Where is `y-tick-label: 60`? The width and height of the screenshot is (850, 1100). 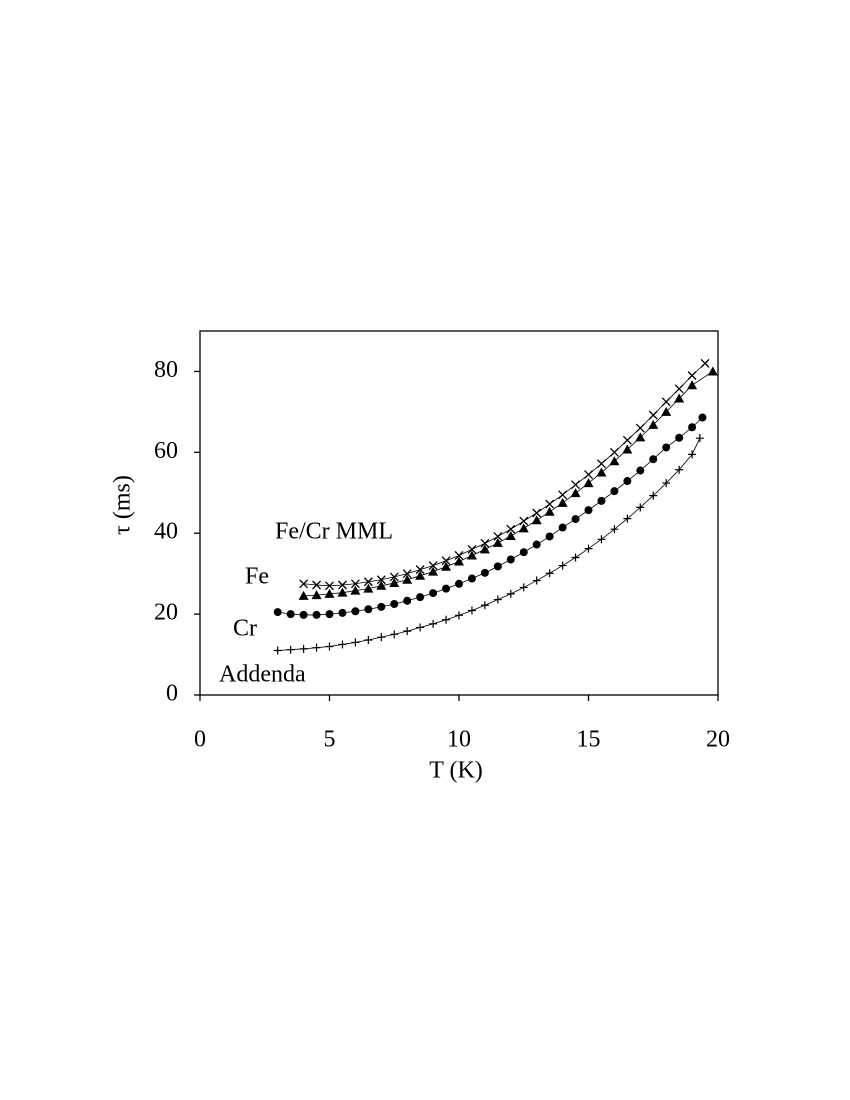
y-tick-label: 60 is located at coordinates (166, 451).